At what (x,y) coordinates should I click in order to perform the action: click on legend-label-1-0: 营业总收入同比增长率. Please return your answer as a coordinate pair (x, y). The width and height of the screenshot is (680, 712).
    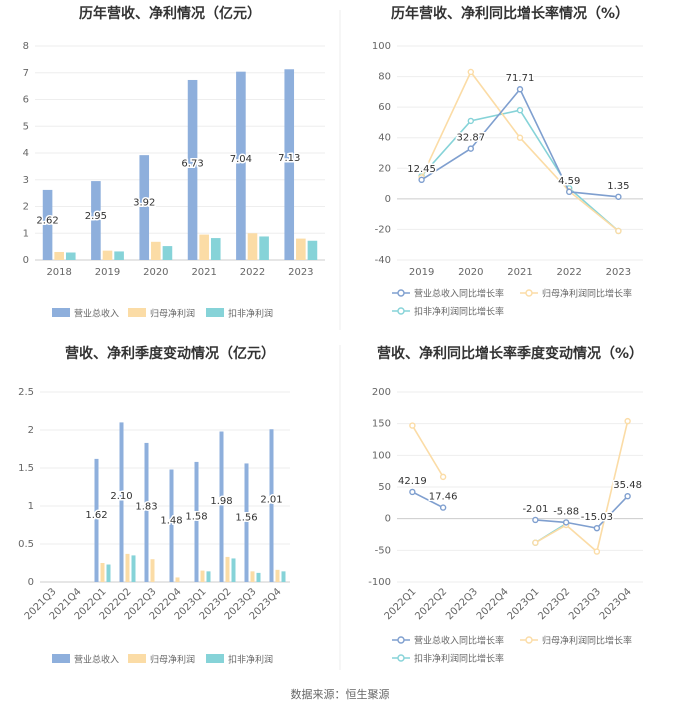
    Looking at the image, I should click on (459, 294).